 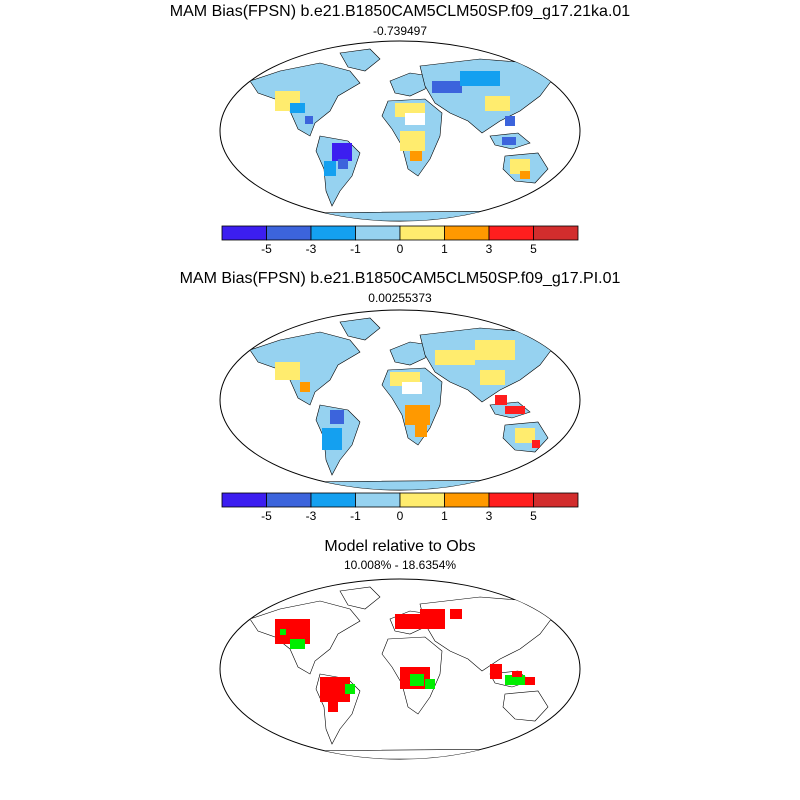 I want to click on map-panel-ratio, so click(x=400, y=669).